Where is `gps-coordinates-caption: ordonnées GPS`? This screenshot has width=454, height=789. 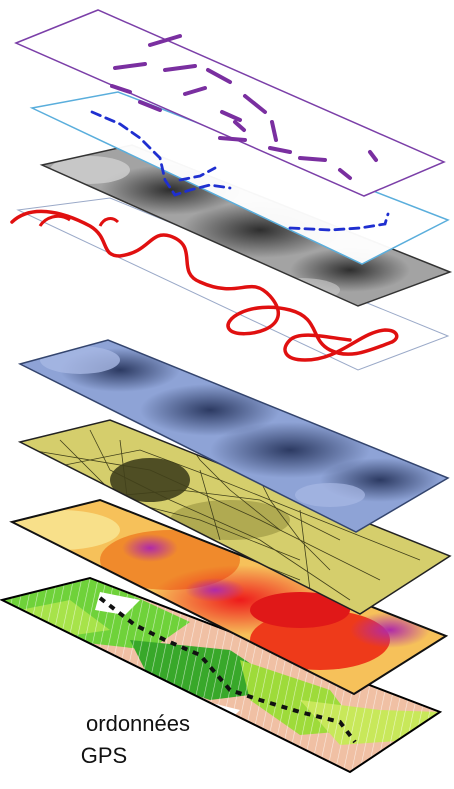 gps-coordinates-caption: ordonnées GPS is located at coordinates (95, 740).